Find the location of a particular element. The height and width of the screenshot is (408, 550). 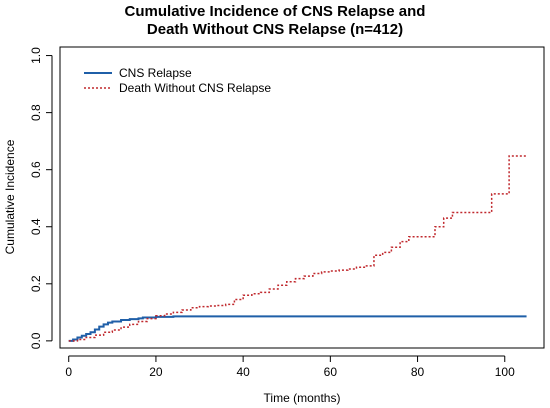

y-axis-label: Cumulative Incidence is located at coordinates (10, 196).